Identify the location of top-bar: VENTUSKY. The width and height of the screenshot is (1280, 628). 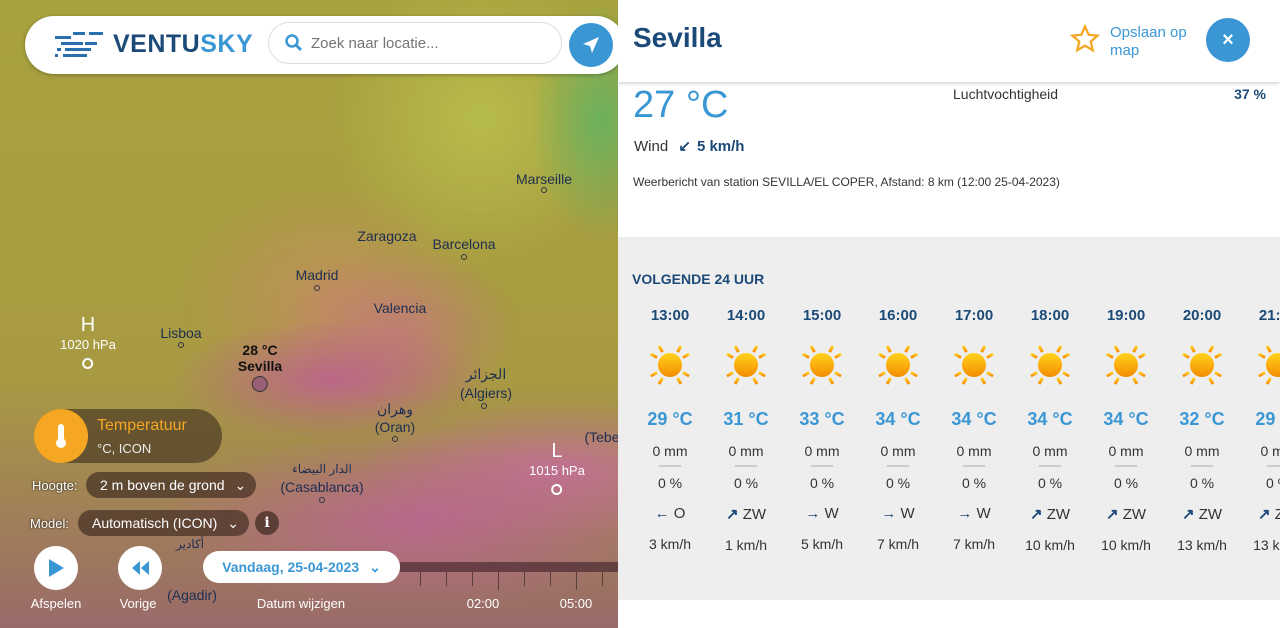
(322, 45).